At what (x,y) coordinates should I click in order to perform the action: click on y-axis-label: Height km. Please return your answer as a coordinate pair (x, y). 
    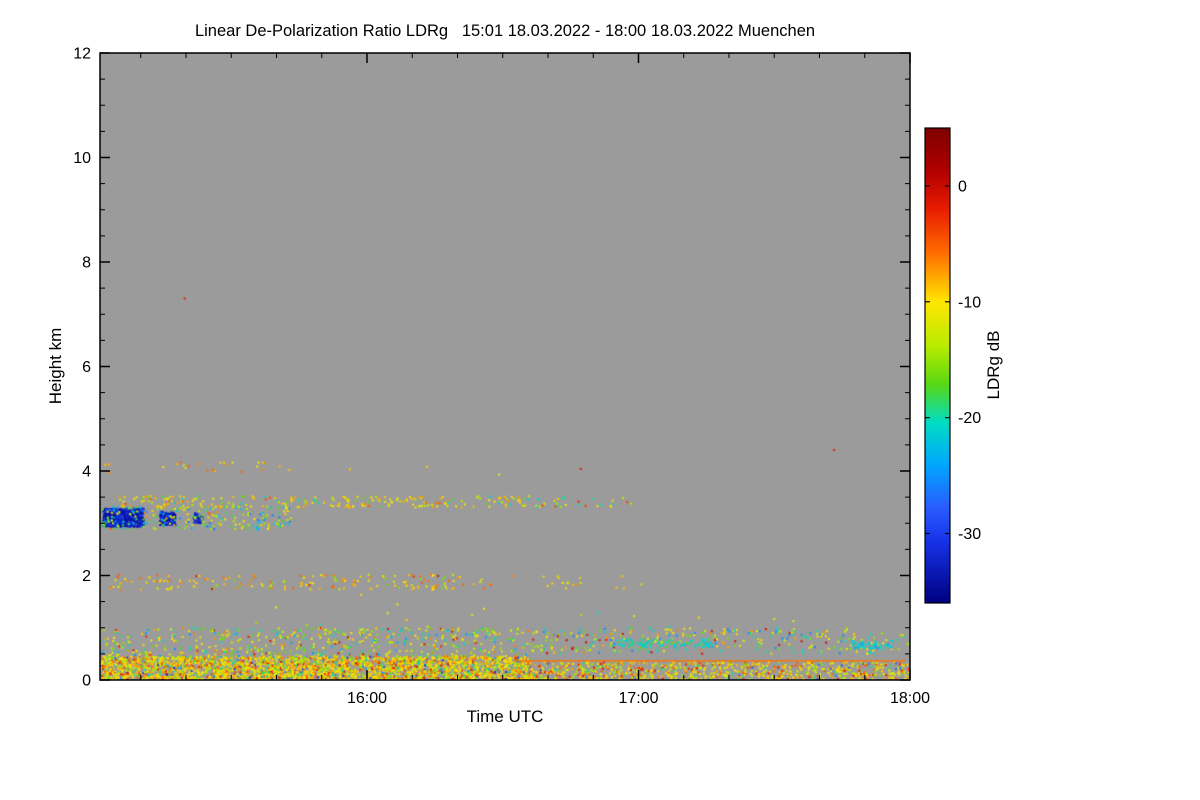
    Looking at the image, I should click on (55, 366).